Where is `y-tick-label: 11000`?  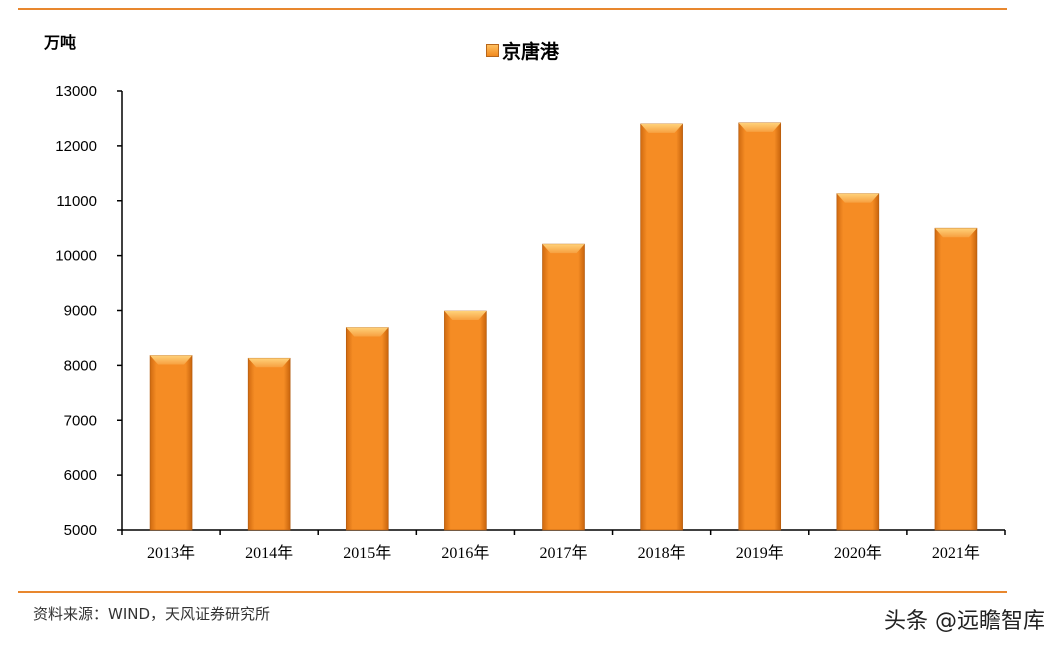 y-tick-label: 11000 is located at coordinates (76, 201).